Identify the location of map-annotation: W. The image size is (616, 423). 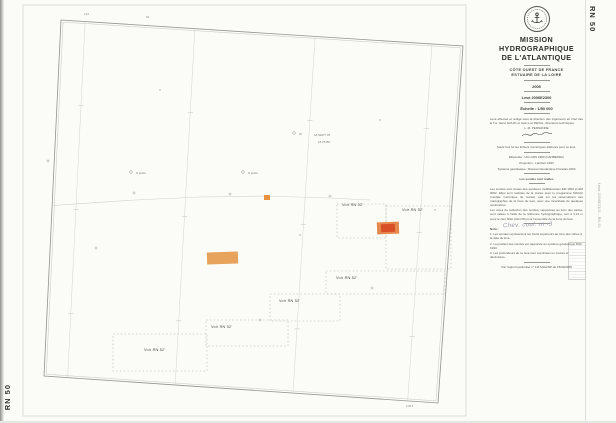
(300, 134).